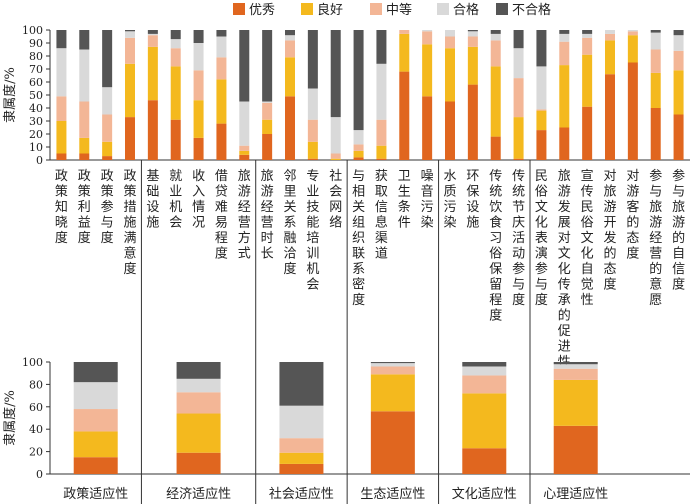 The image size is (700, 504). I want to click on x-category-label: 旅游发展对文化传承的促进性, so click(564, 269).